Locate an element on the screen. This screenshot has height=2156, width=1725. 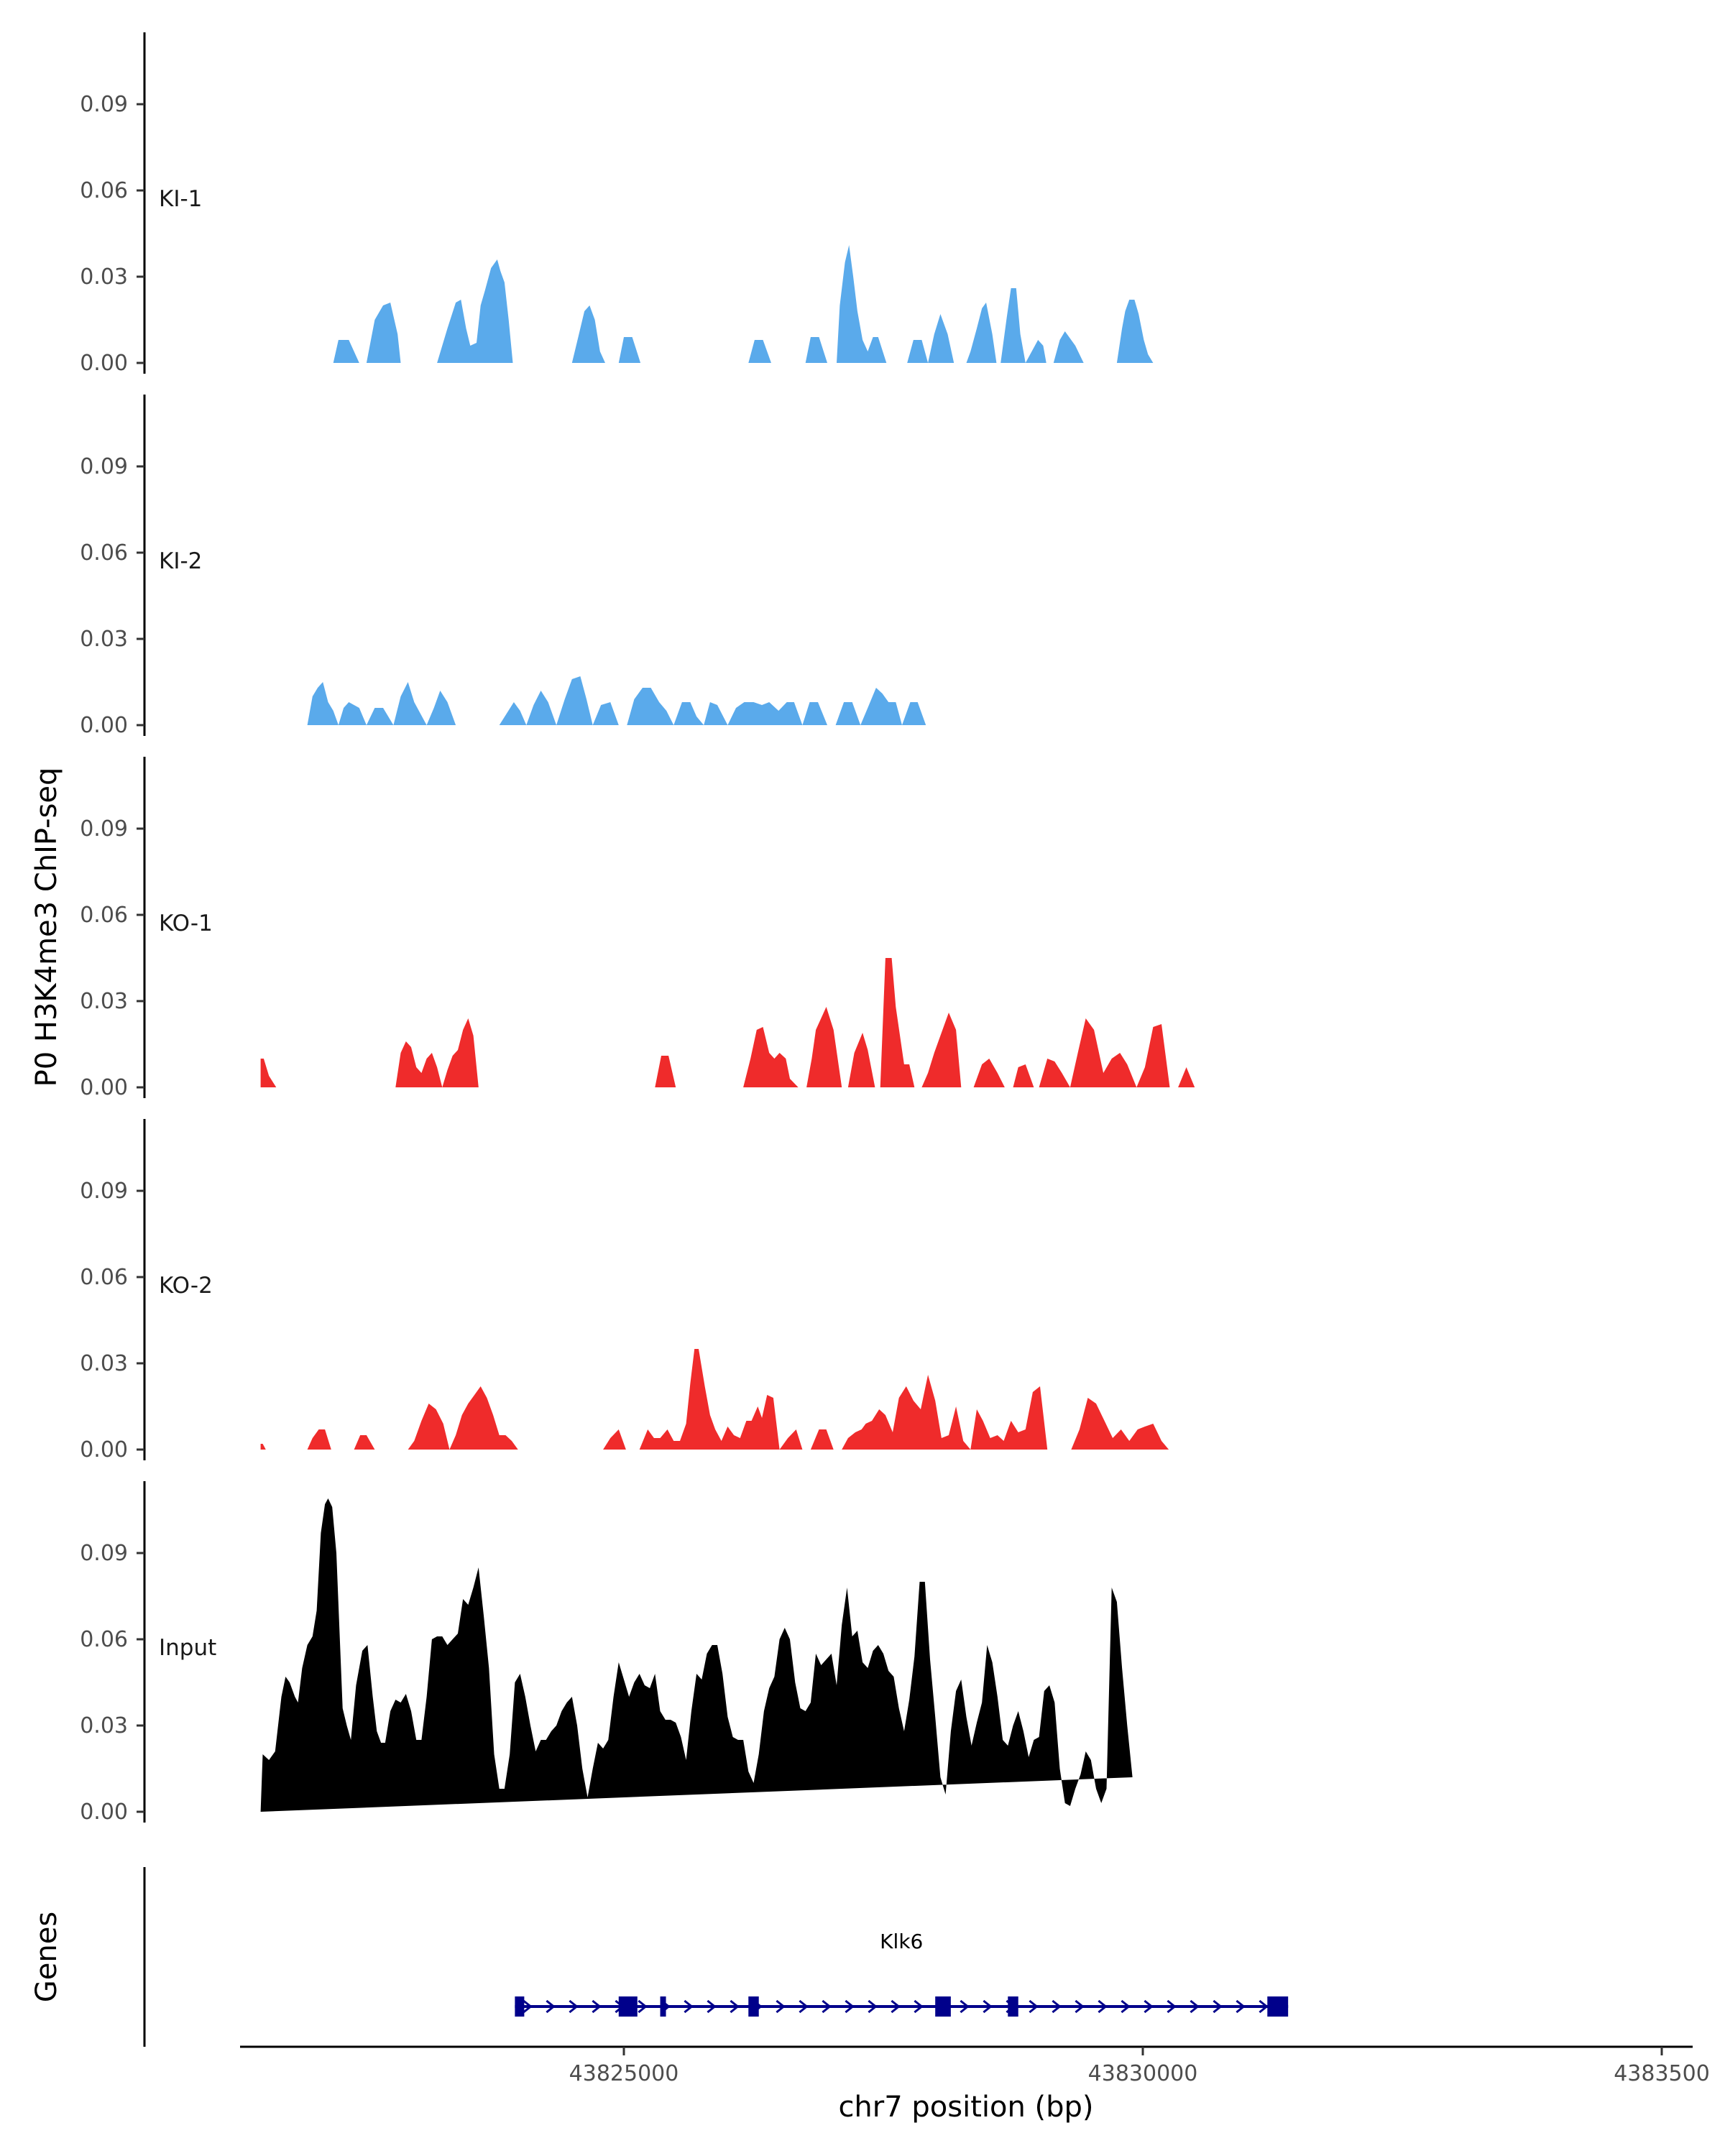
gene-label: Klk6 is located at coordinates (901, 1941).